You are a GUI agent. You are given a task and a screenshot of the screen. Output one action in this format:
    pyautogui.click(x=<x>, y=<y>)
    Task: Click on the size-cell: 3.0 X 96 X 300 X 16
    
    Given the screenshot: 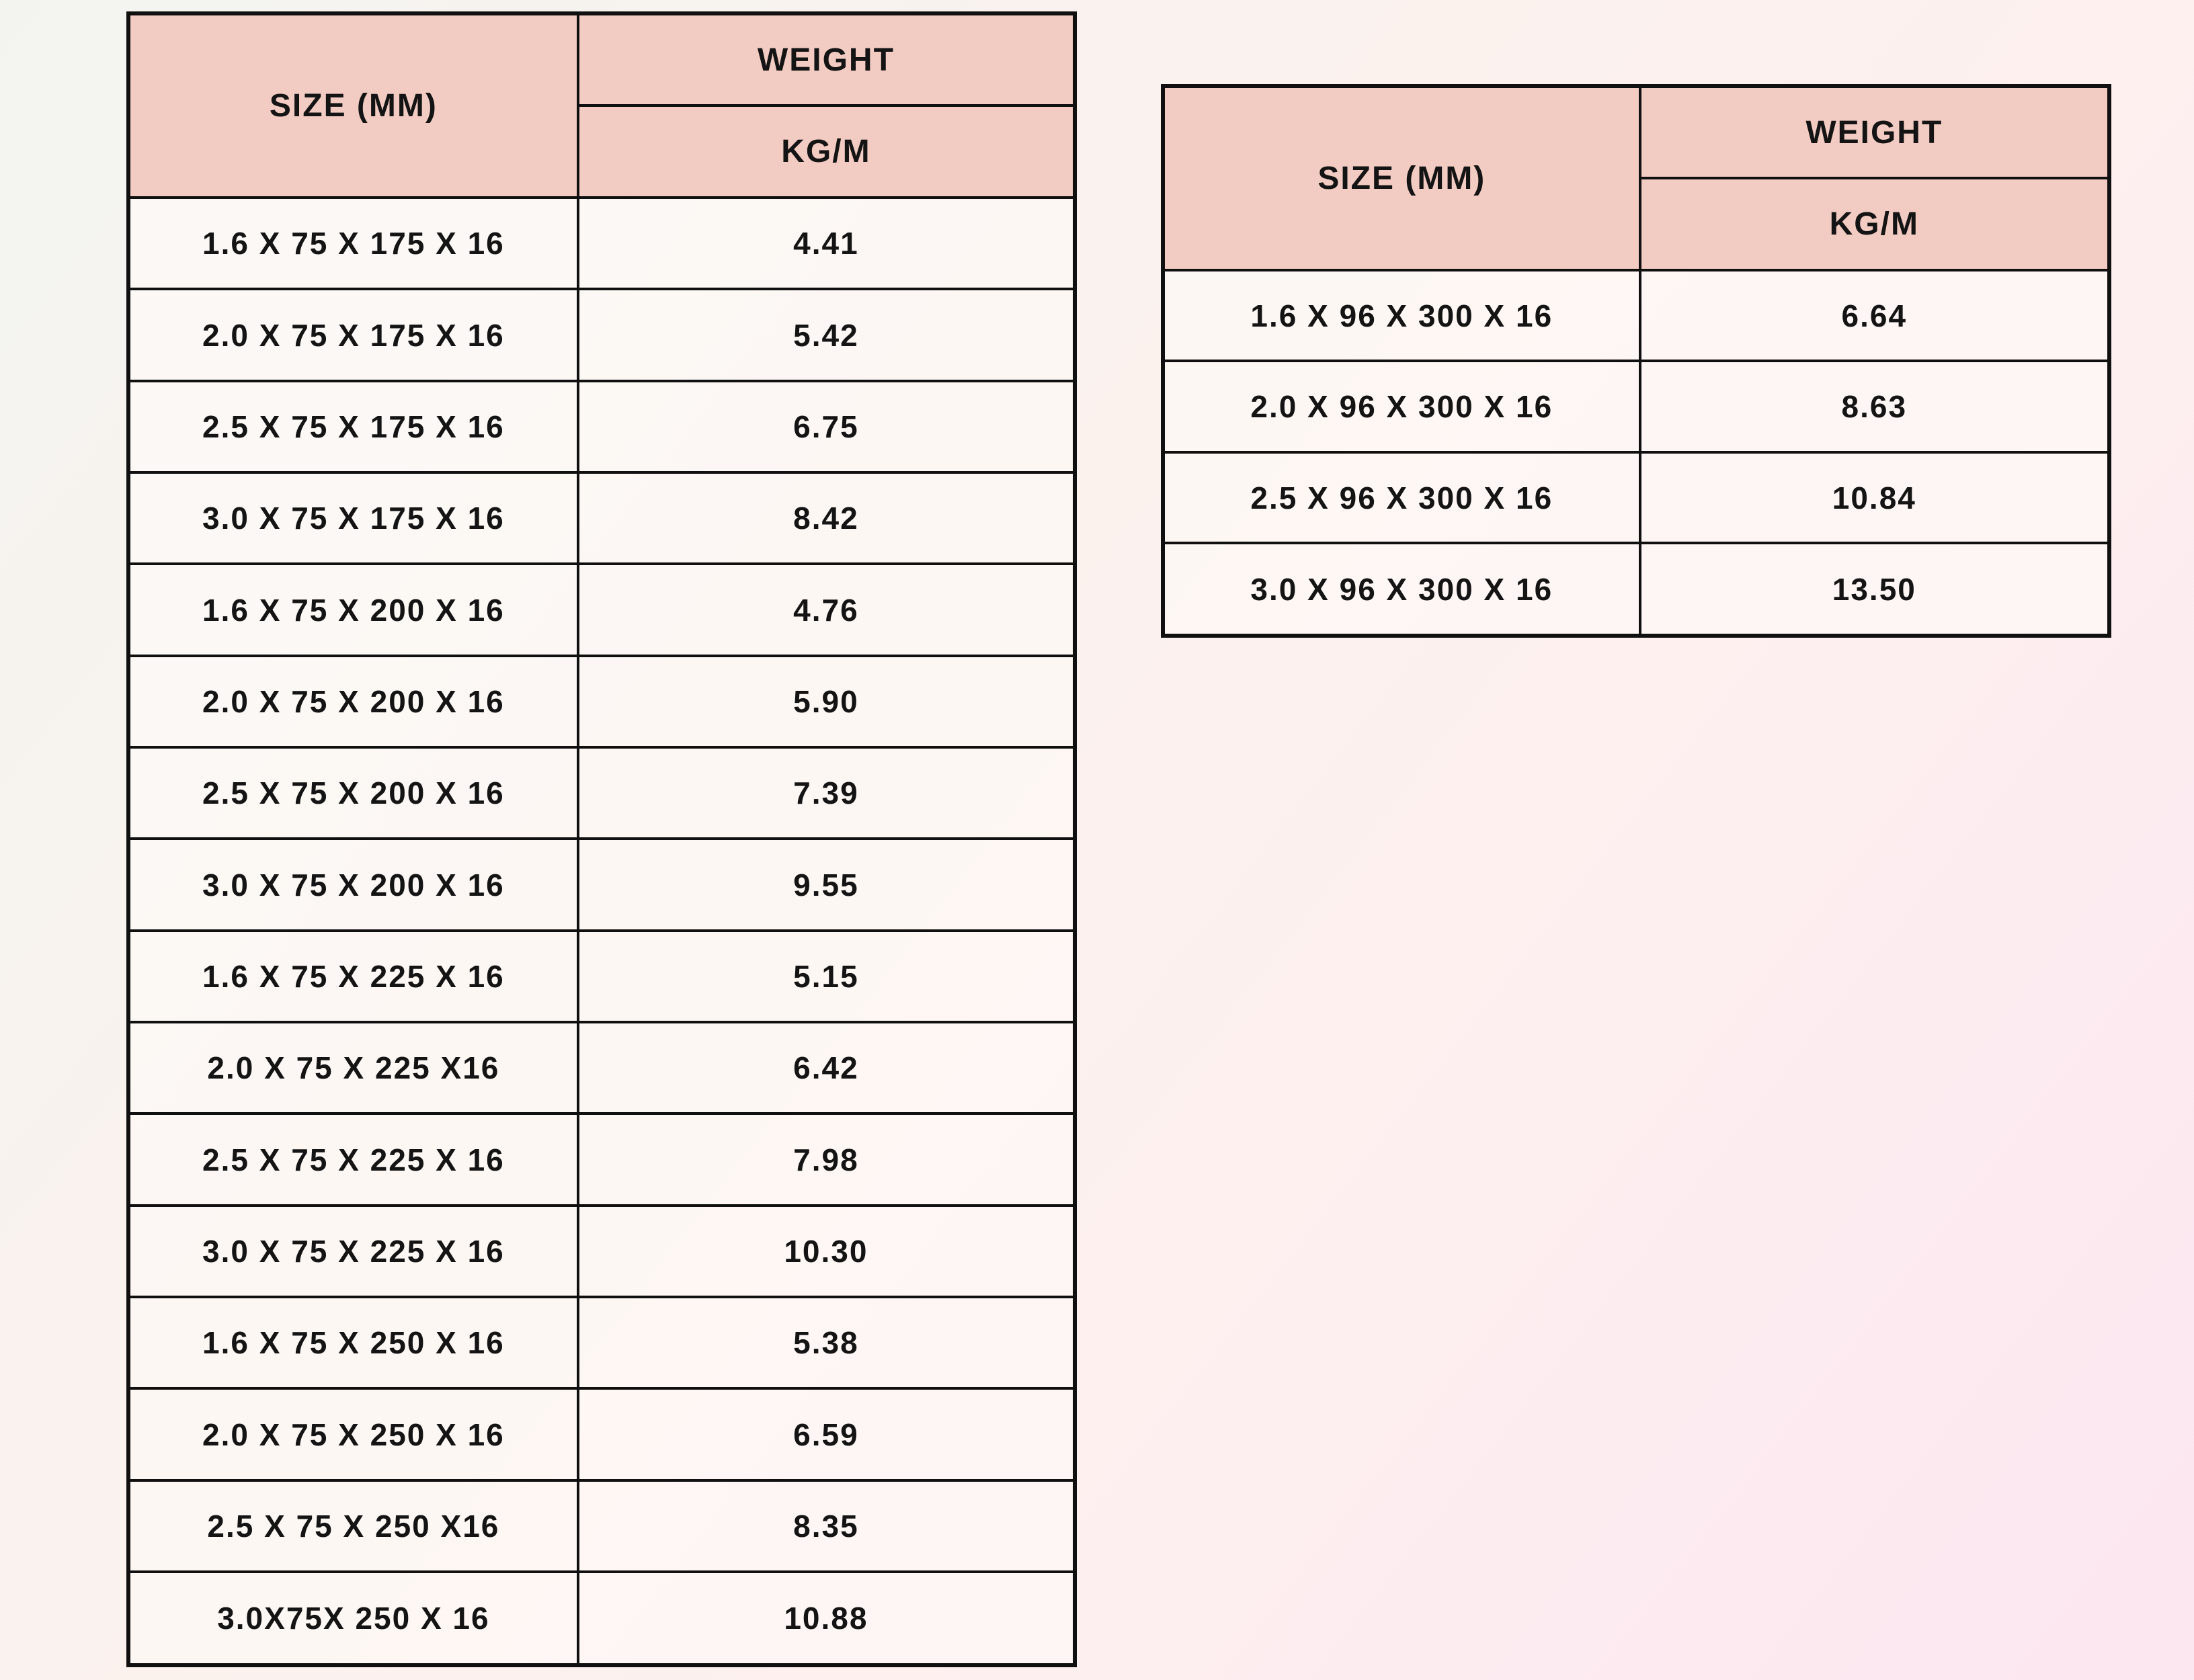 What is the action you would take?
    pyautogui.click(x=1401, y=590)
    